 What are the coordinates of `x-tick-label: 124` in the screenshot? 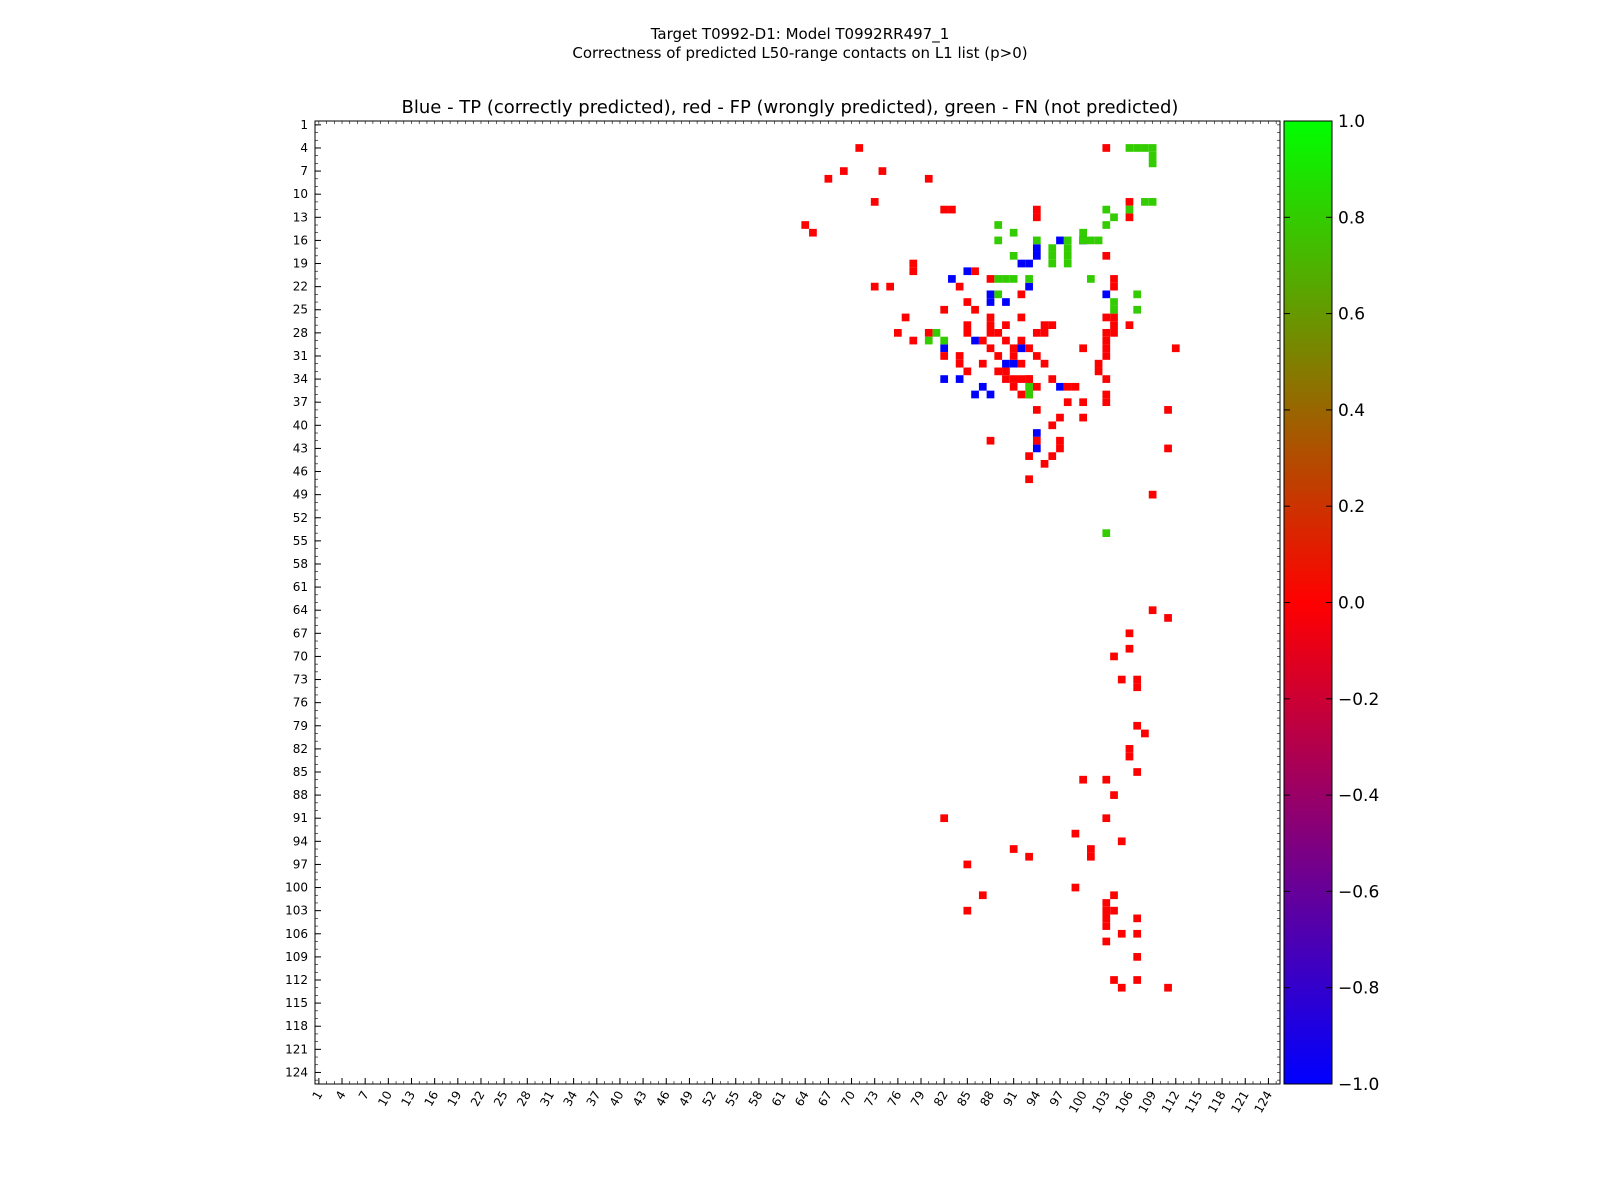 It's located at (1263, 1102).